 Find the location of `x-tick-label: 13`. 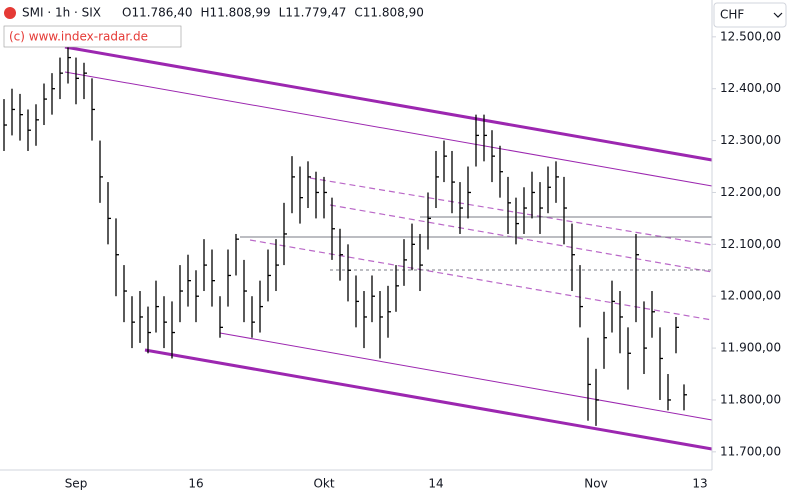

x-tick-label: 13 is located at coordinates (699, 484).